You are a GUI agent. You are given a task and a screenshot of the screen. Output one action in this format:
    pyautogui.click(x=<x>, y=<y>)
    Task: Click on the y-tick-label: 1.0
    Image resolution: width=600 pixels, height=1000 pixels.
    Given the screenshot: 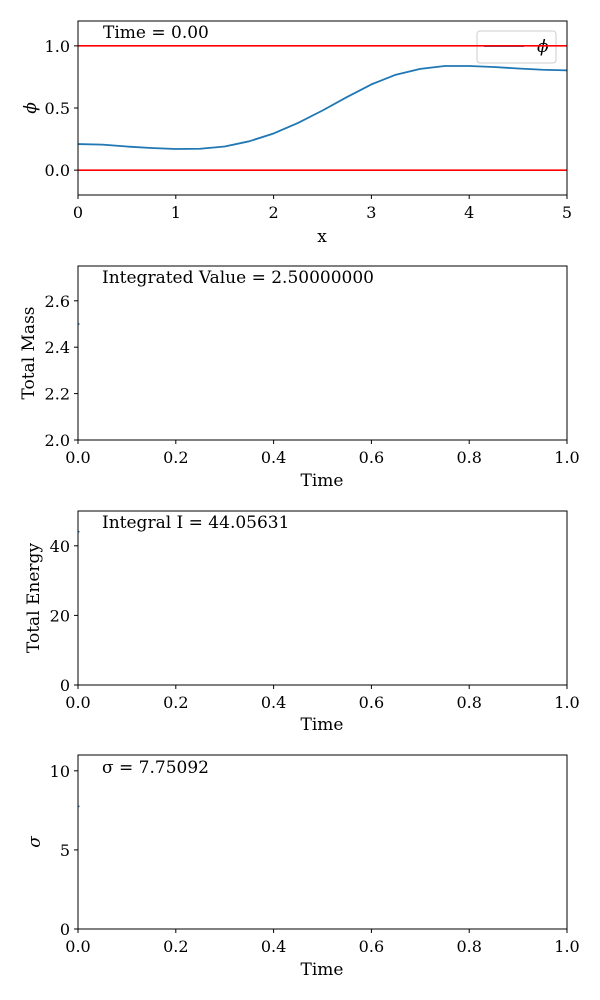 What is the action you would take?
    pyautogui.click(x=57, y=46)
    